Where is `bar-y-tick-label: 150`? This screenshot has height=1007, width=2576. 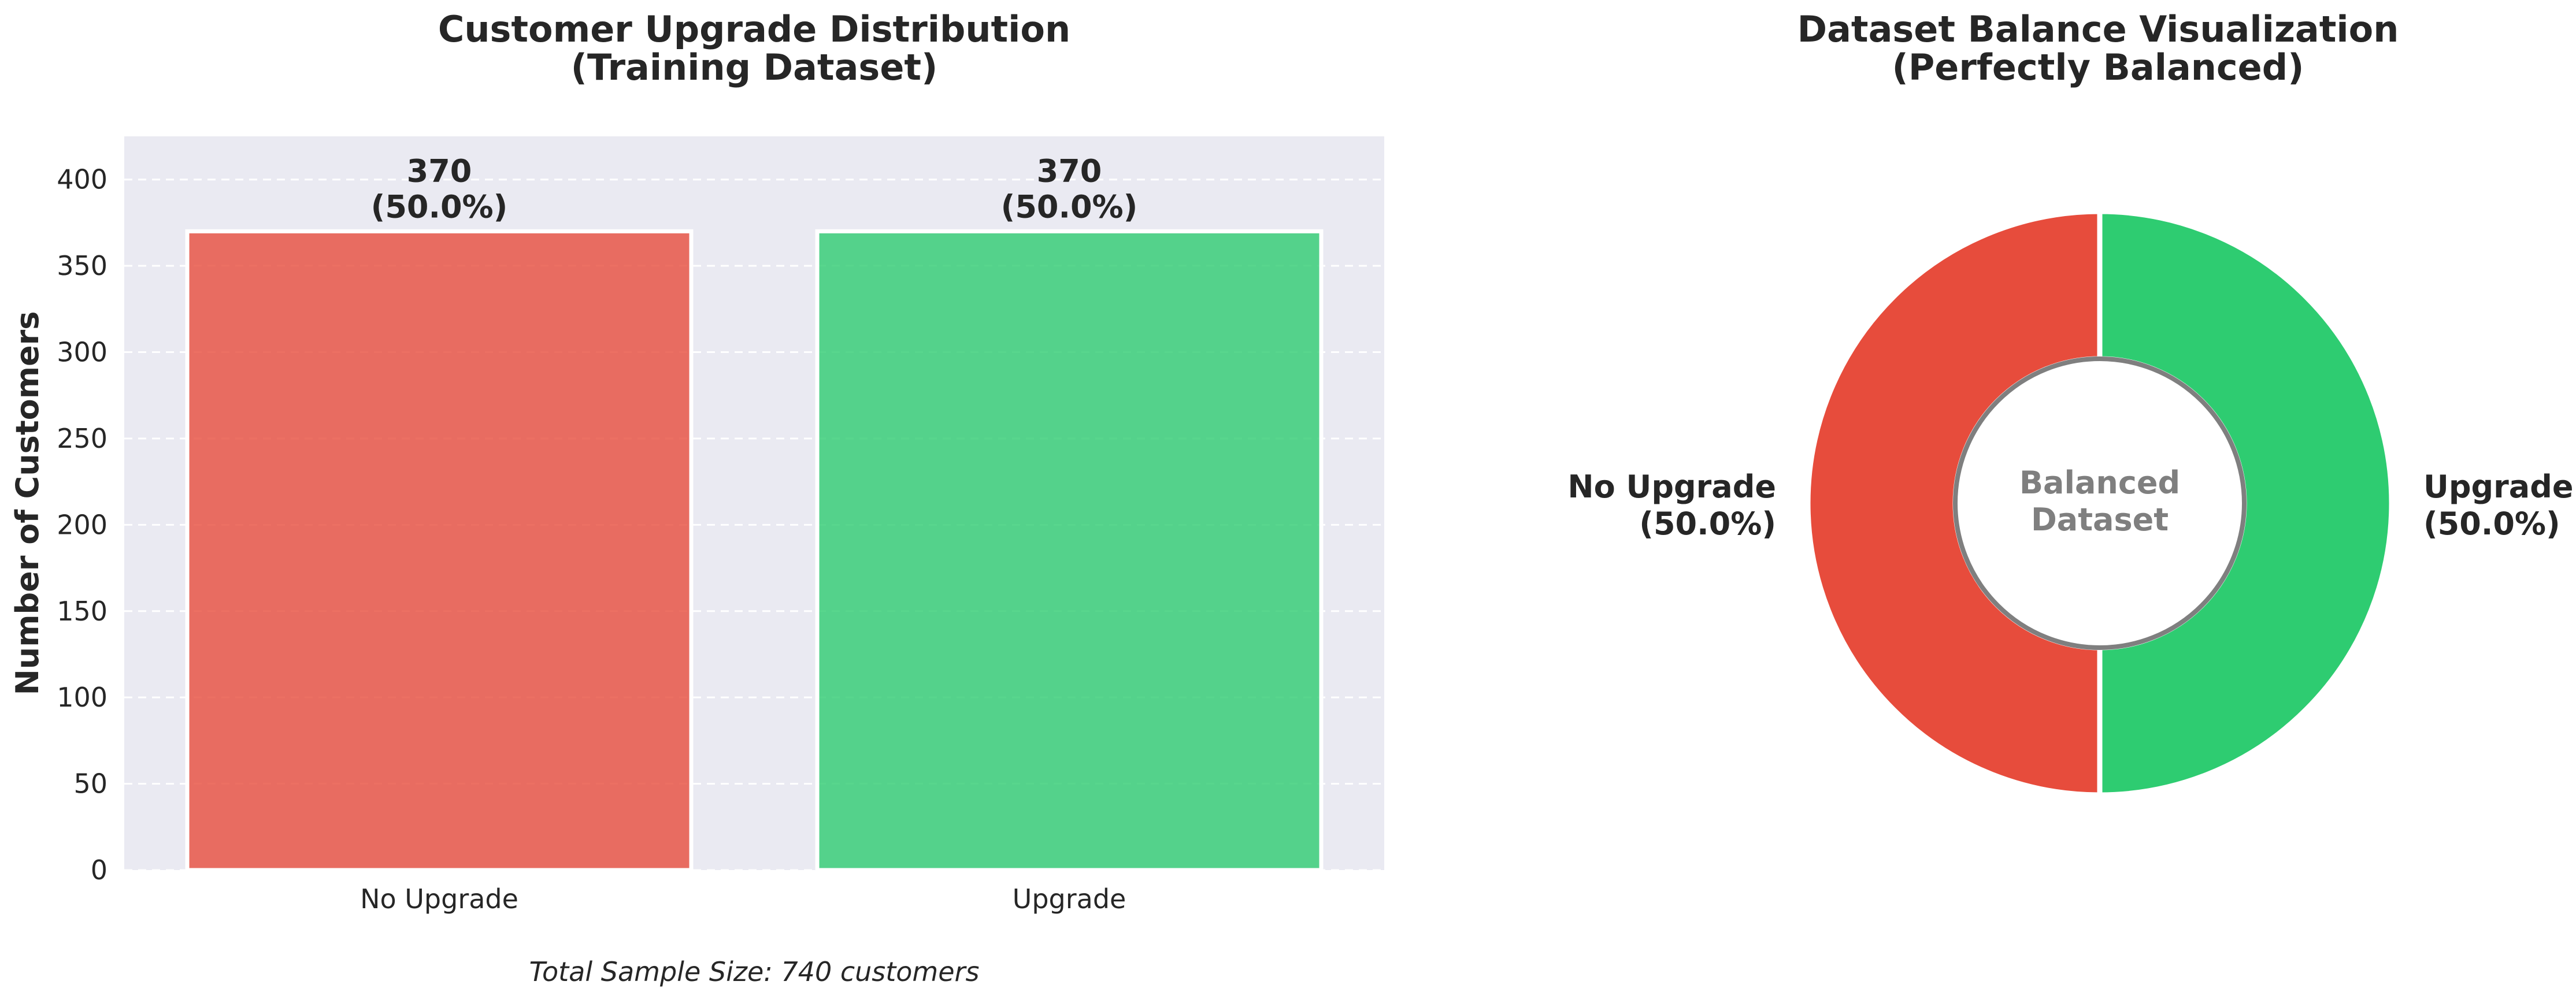
bar-y-tick-label: 150 is located at coordinates (82, 611).